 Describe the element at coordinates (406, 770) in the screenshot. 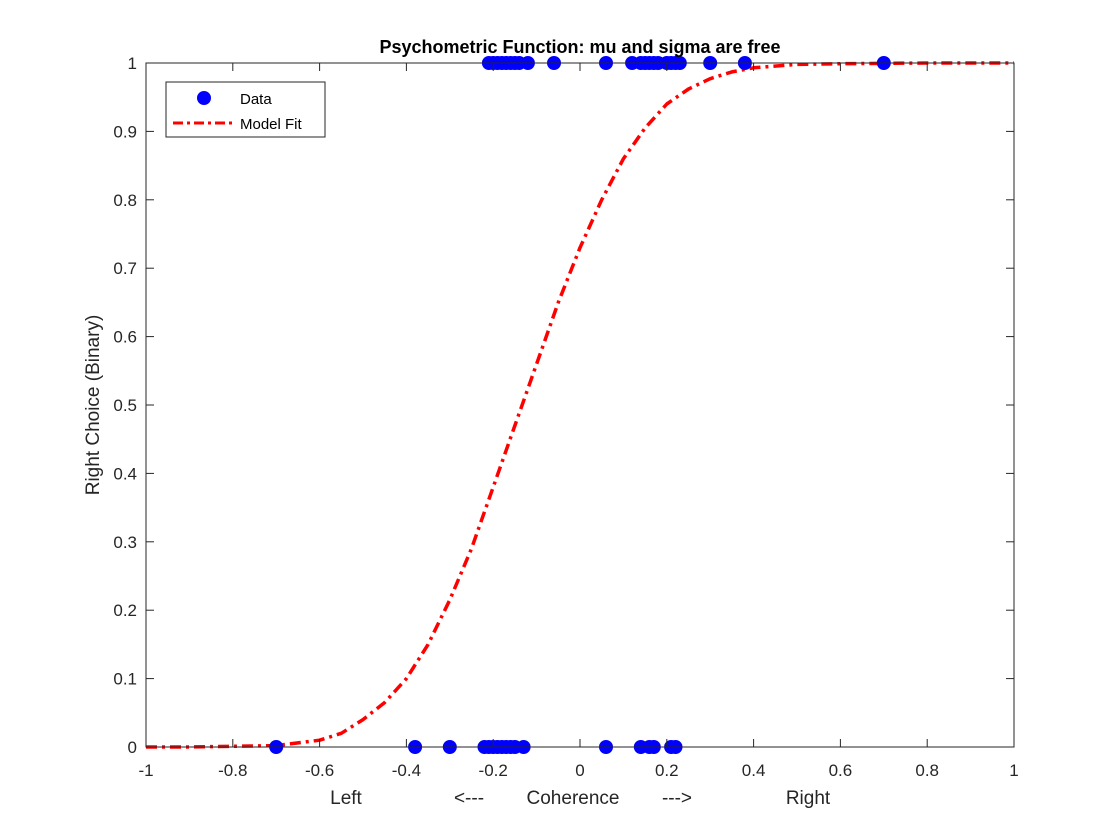

I see `x-tick-label: -0.4` at that location.